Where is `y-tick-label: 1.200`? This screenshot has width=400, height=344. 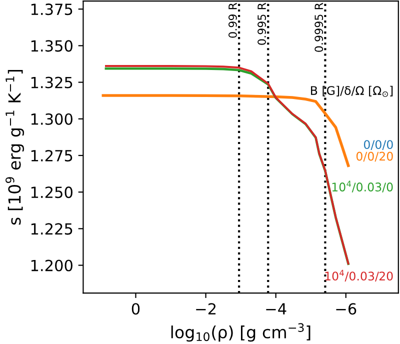 y-tick-label: 1.200 is located at coordinates (51, 266).